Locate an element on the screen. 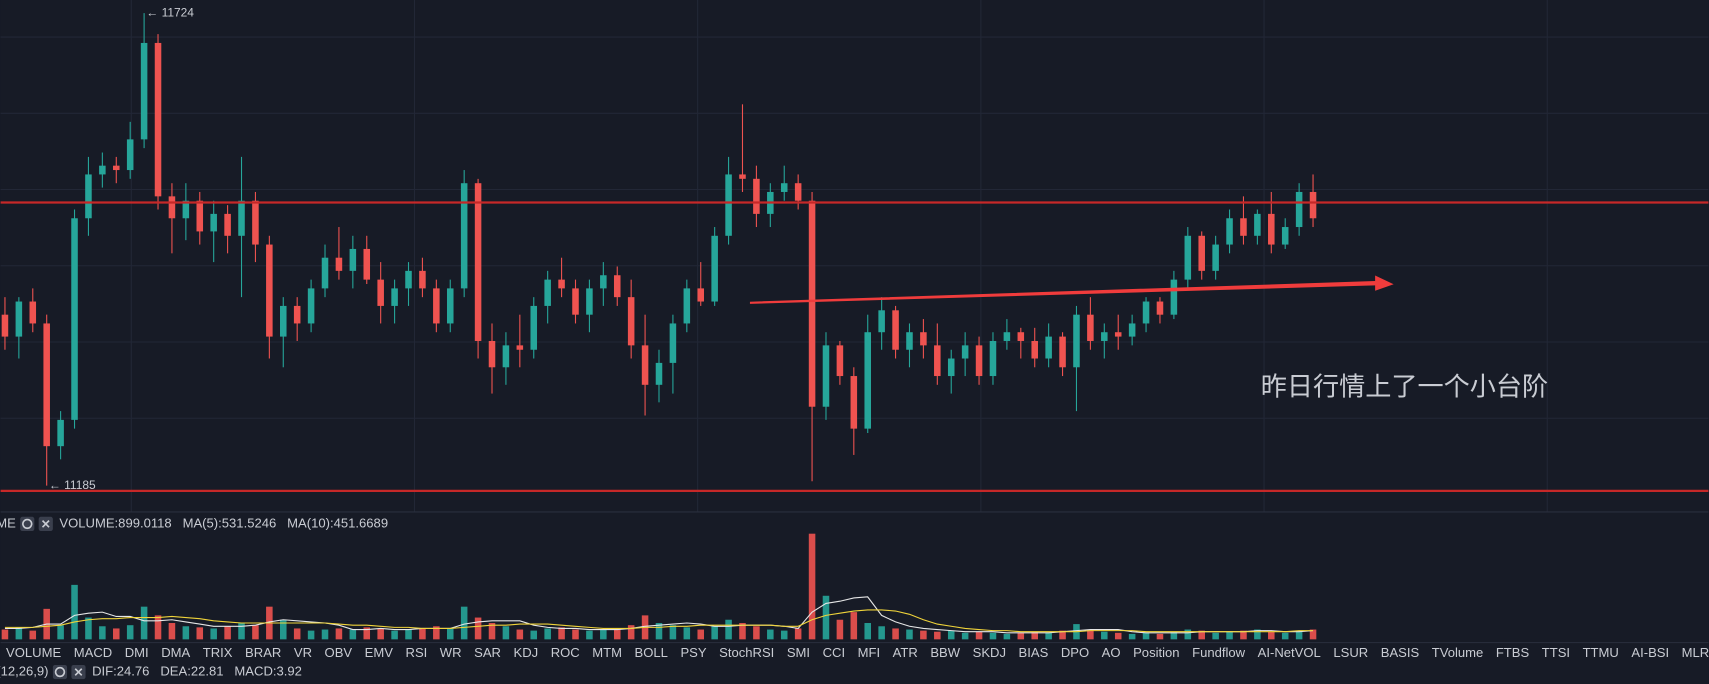 This screenshot has width=1709, height=684. indicator-tab: OBV is located at coordinates (339, 652).